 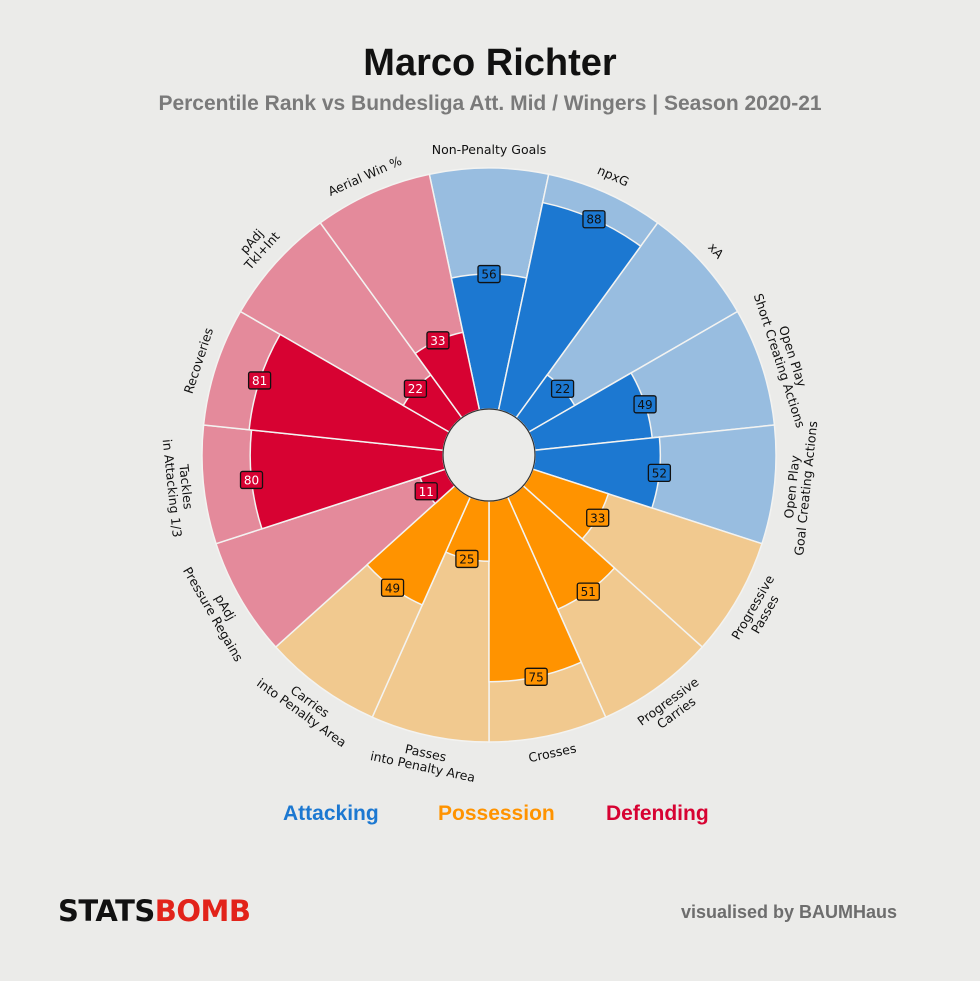 I want to click on value-label: 25, so click(x=467, y=559).